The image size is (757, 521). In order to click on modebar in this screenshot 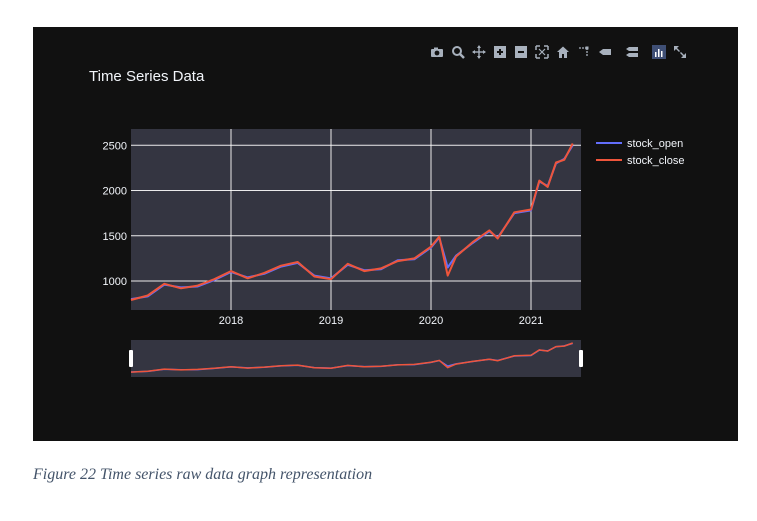, I will do `click(558, 52)`.